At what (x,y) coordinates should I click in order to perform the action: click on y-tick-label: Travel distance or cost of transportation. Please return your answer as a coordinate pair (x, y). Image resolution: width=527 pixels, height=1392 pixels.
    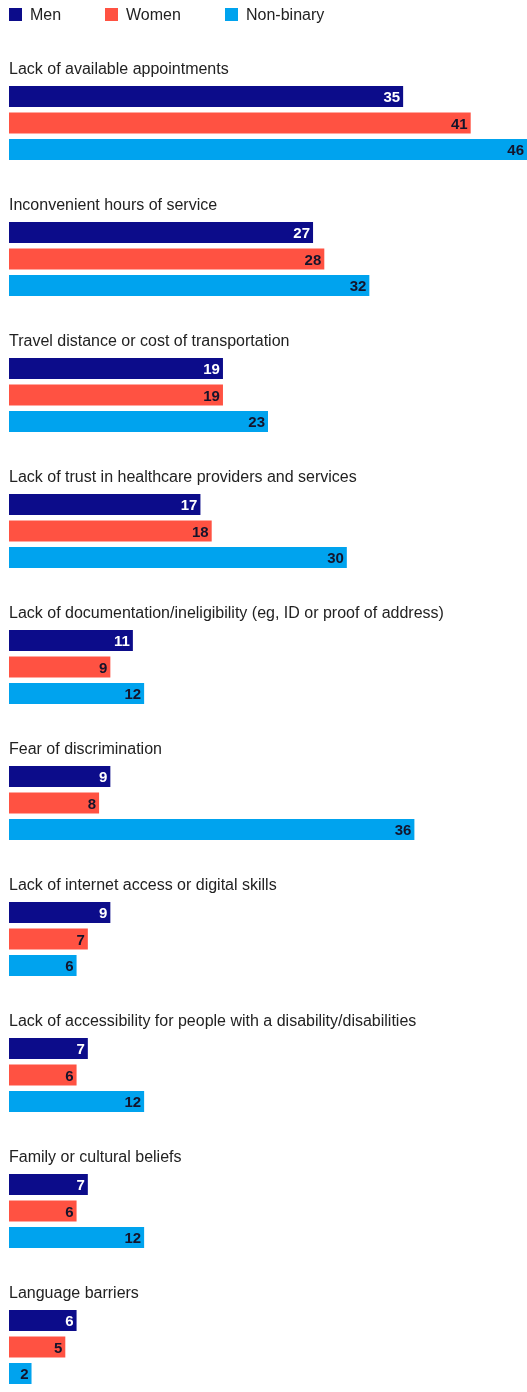
    Looking at the image, I should click on (149, 340).